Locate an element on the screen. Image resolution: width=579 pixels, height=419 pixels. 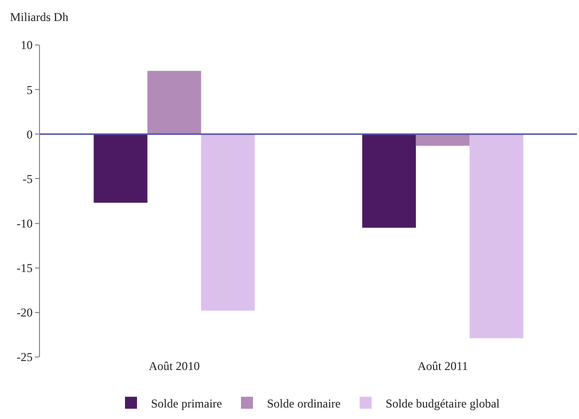
x-tick-label: Août 2010 is located at coordinates (174, 366).